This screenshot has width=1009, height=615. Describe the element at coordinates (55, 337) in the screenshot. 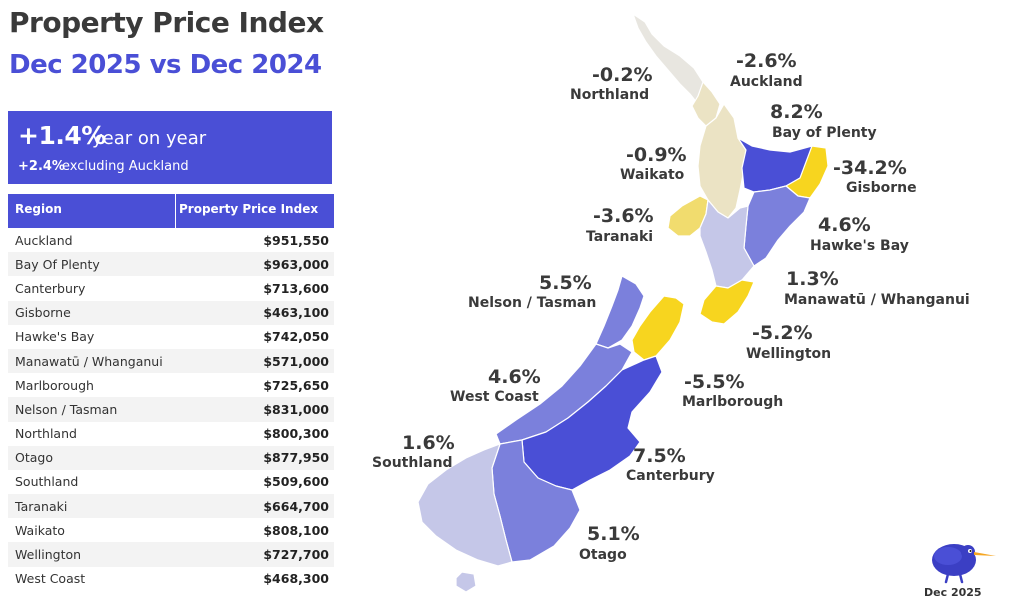

I see `region-cell: Hawke's Bay` at that location.